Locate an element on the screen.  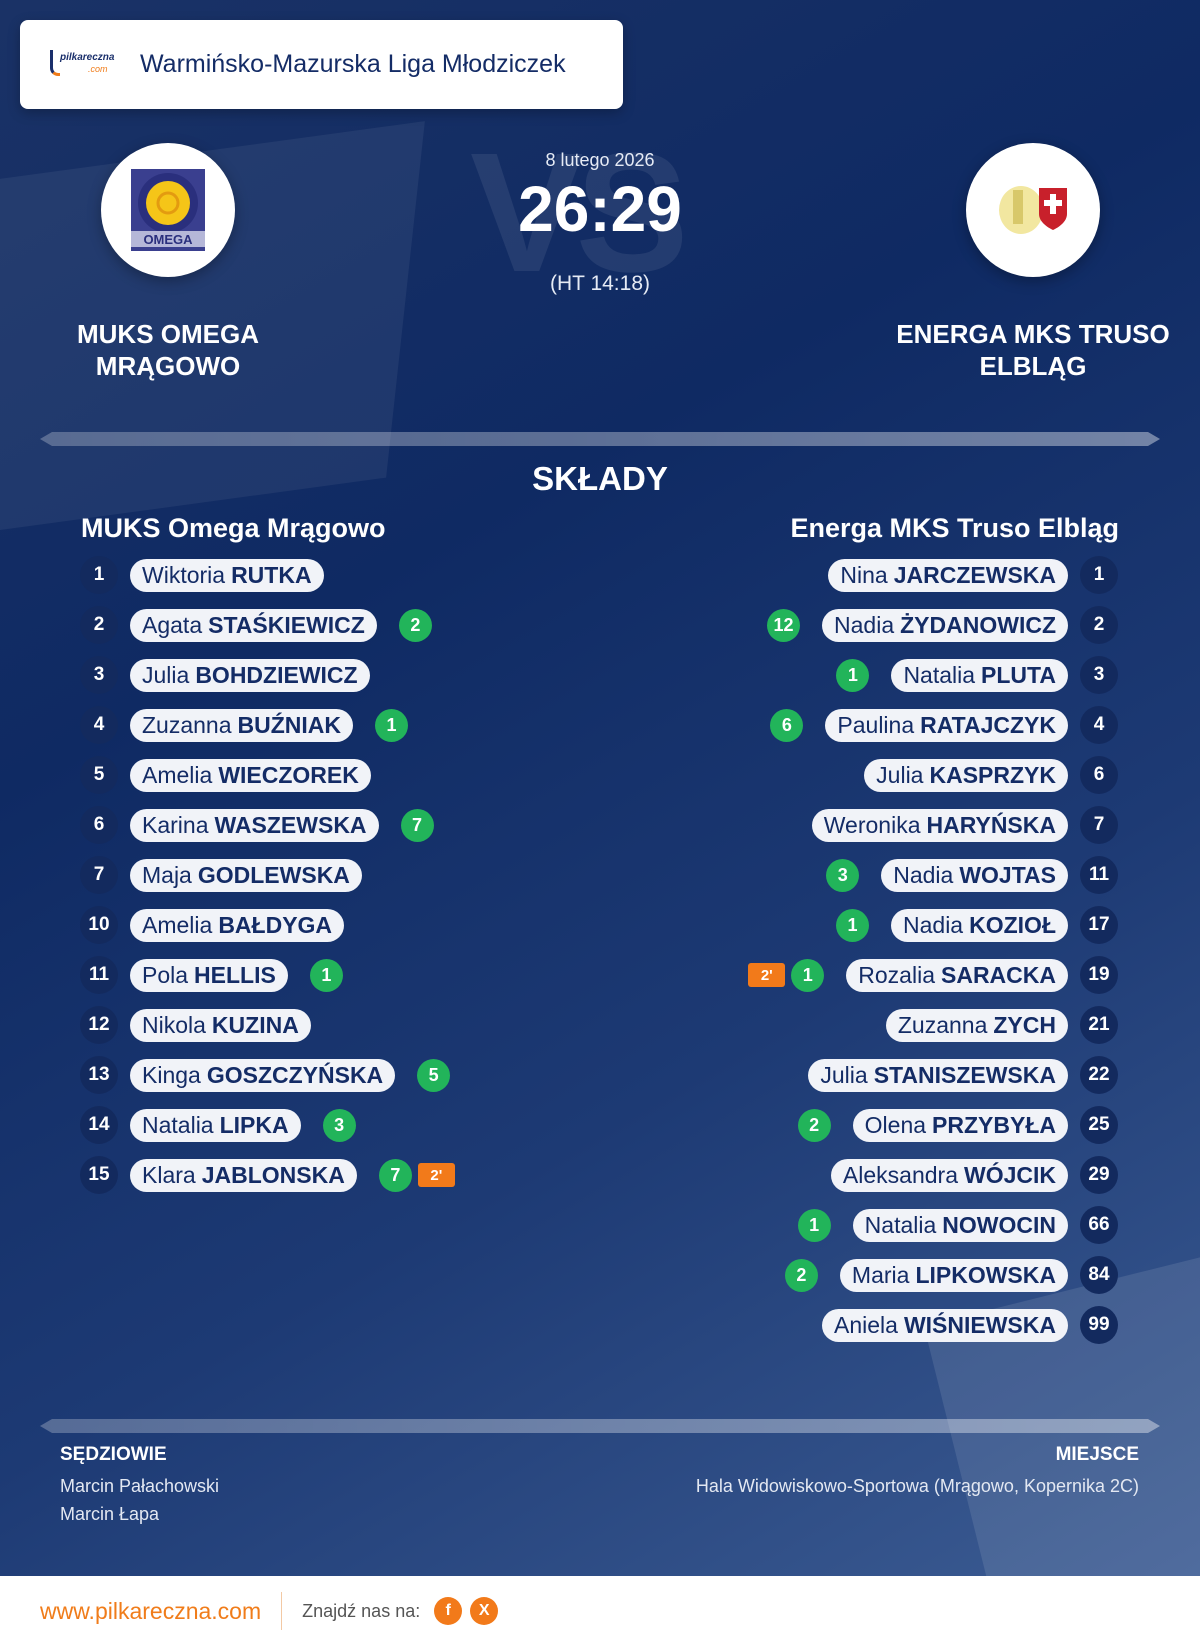
player-row: 3 Natalia PLUTA 1 is located at coordinates (977, 675).